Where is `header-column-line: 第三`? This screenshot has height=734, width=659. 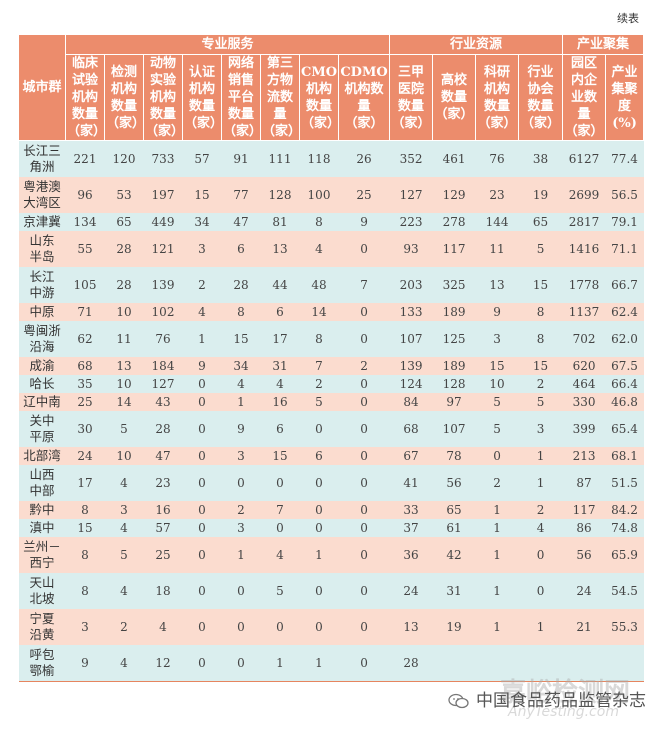
header-column-line: 第三 is located at coordinates (279, 63).